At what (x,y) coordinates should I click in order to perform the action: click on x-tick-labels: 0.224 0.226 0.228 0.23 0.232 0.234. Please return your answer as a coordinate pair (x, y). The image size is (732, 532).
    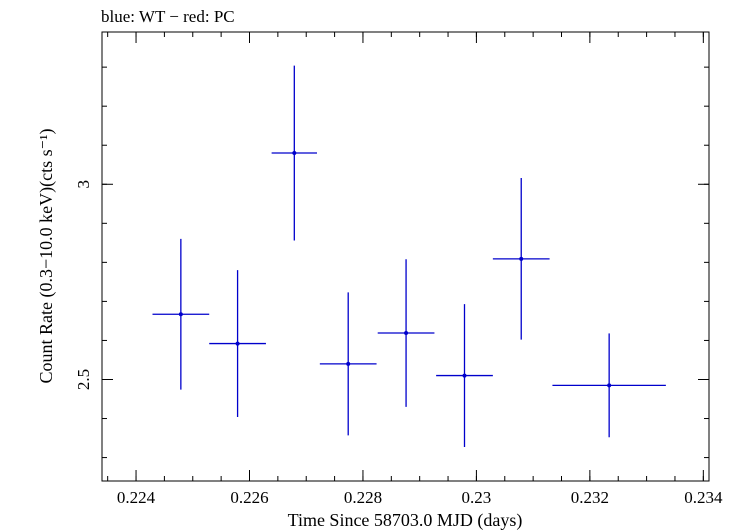
    Looking at the image, I should click on (420, 497).